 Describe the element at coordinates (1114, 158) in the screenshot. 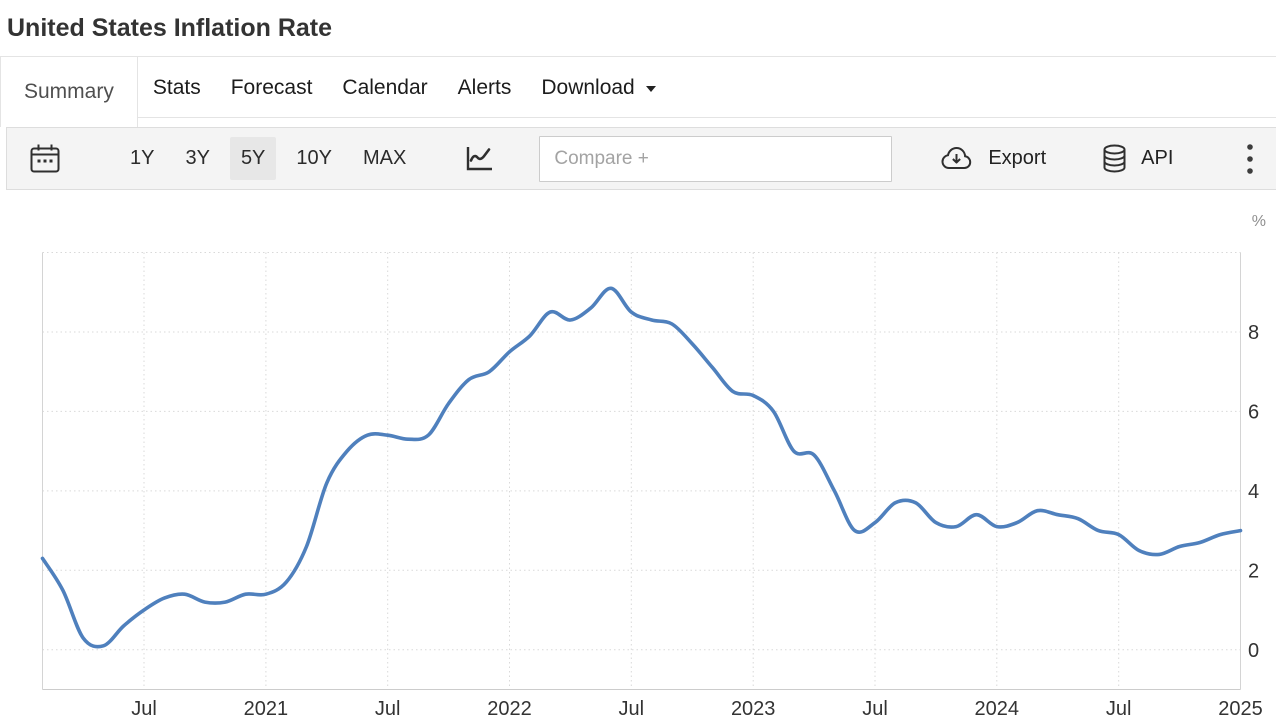

I see `database-icon` at that location.